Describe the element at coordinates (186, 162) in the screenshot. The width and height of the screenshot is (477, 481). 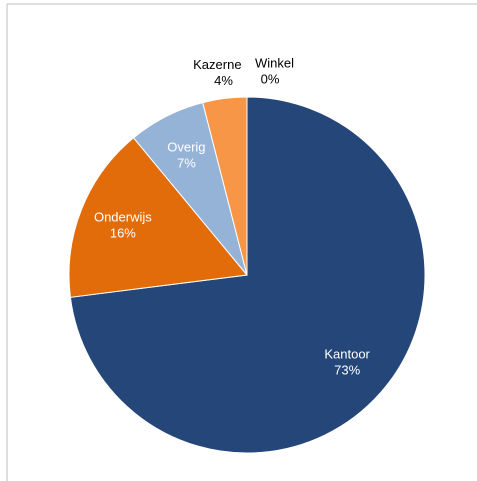
I see `slice-value-label: 7%` at that location.